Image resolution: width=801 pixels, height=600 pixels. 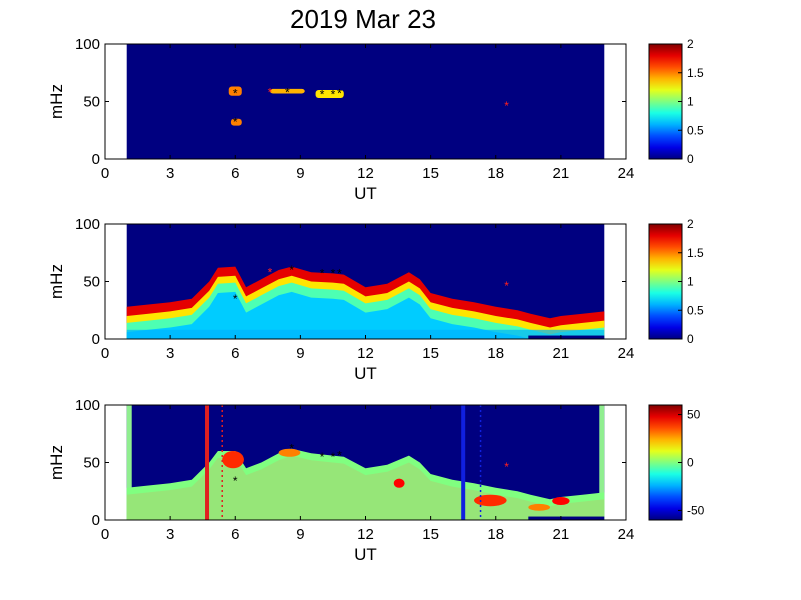 I want to click on low-band, so click(x=365, y=334).